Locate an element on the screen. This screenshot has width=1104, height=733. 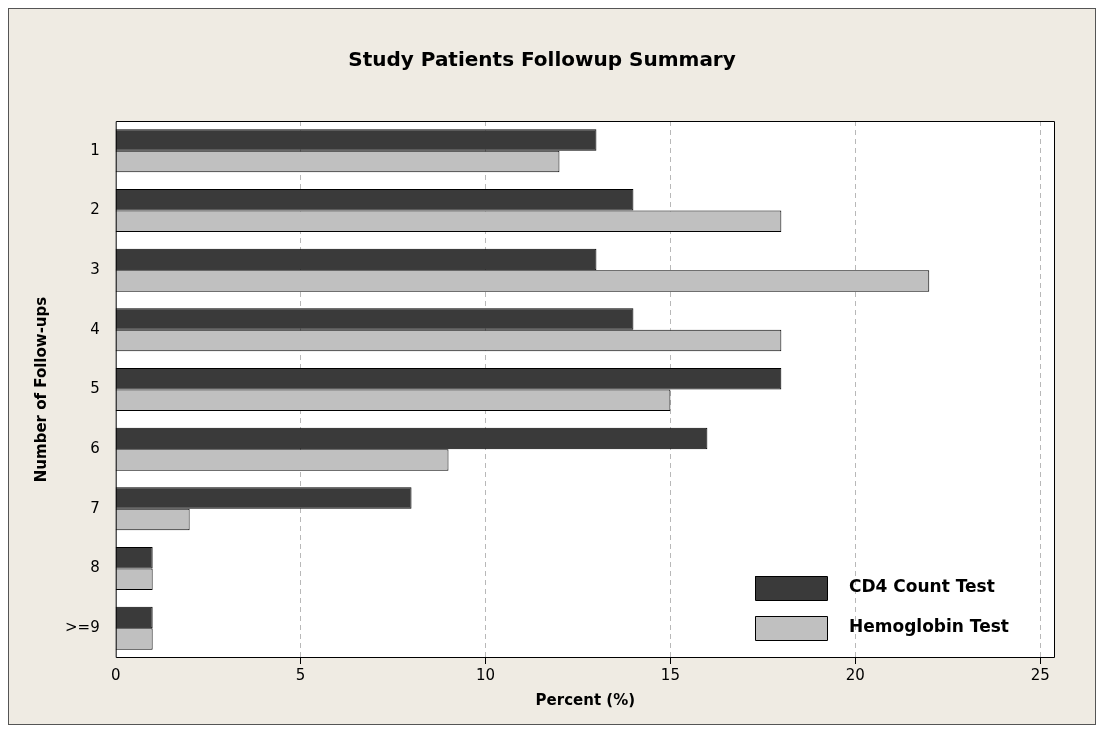
legend-label: Hemoglobin Test is located at coordinates (929, 626).